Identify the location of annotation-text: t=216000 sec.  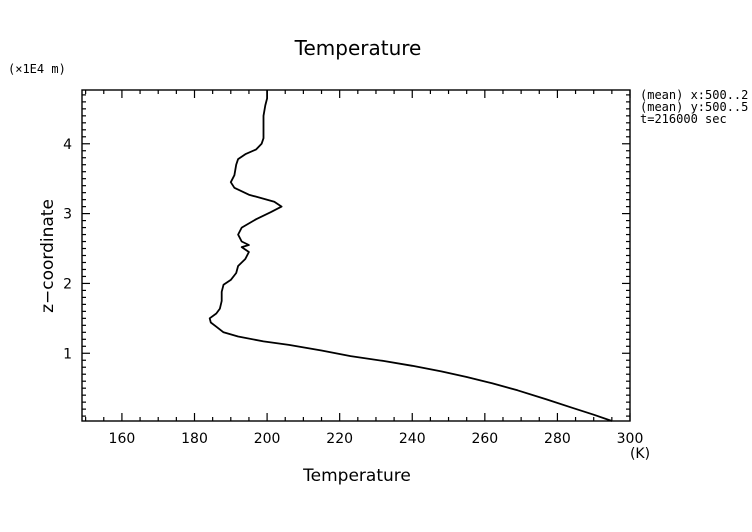
(683, 119).